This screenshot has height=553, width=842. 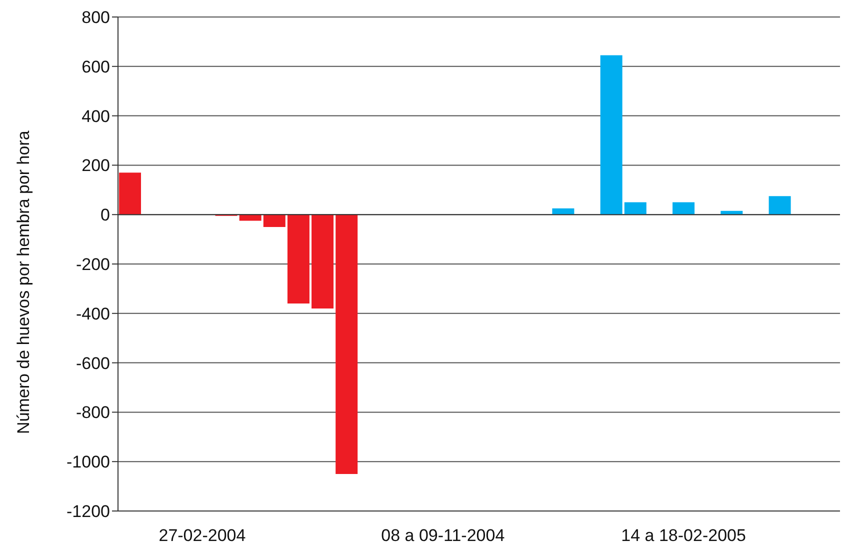 What do you see at coordinates (96, 18) in the screenshot?
I see `y-tick-label: 800` at bounding box center [96, 18].